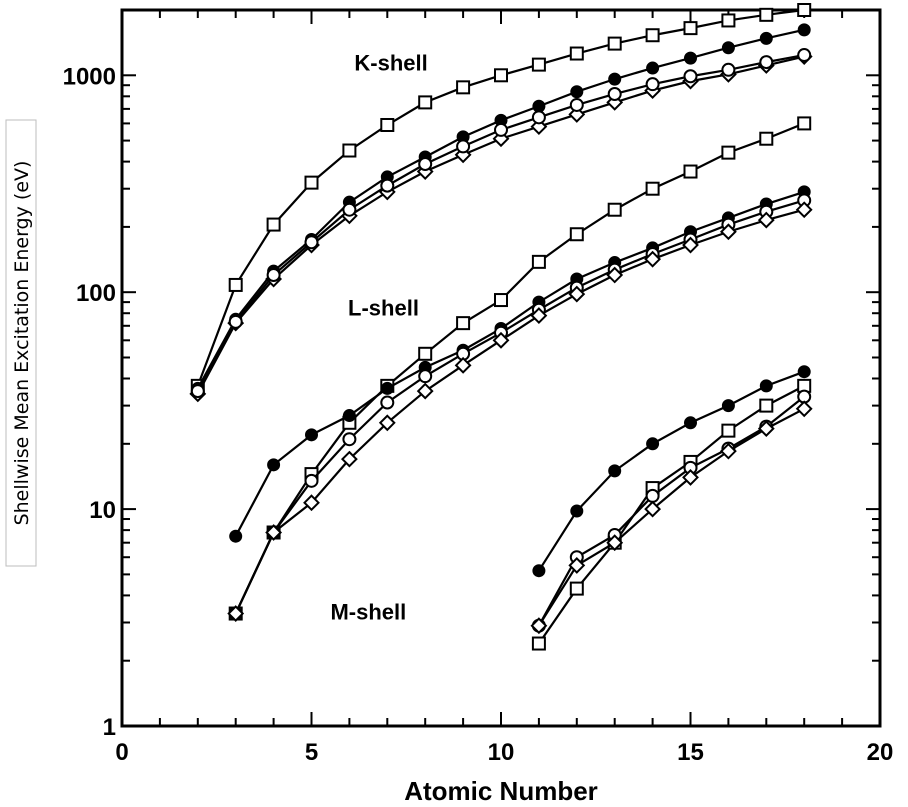  Describe the element at coordinates (671, 517) in the screenshot. I see `series-line` at that location.